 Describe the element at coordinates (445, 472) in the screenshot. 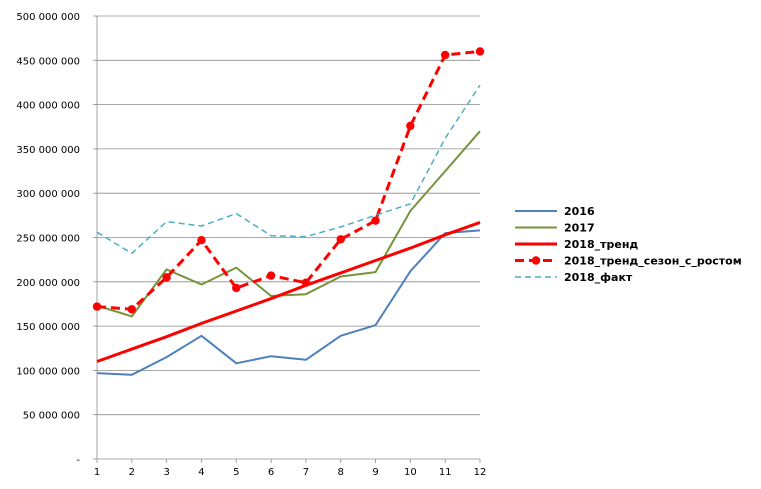

I see `x-tick-label: 11` at that location.